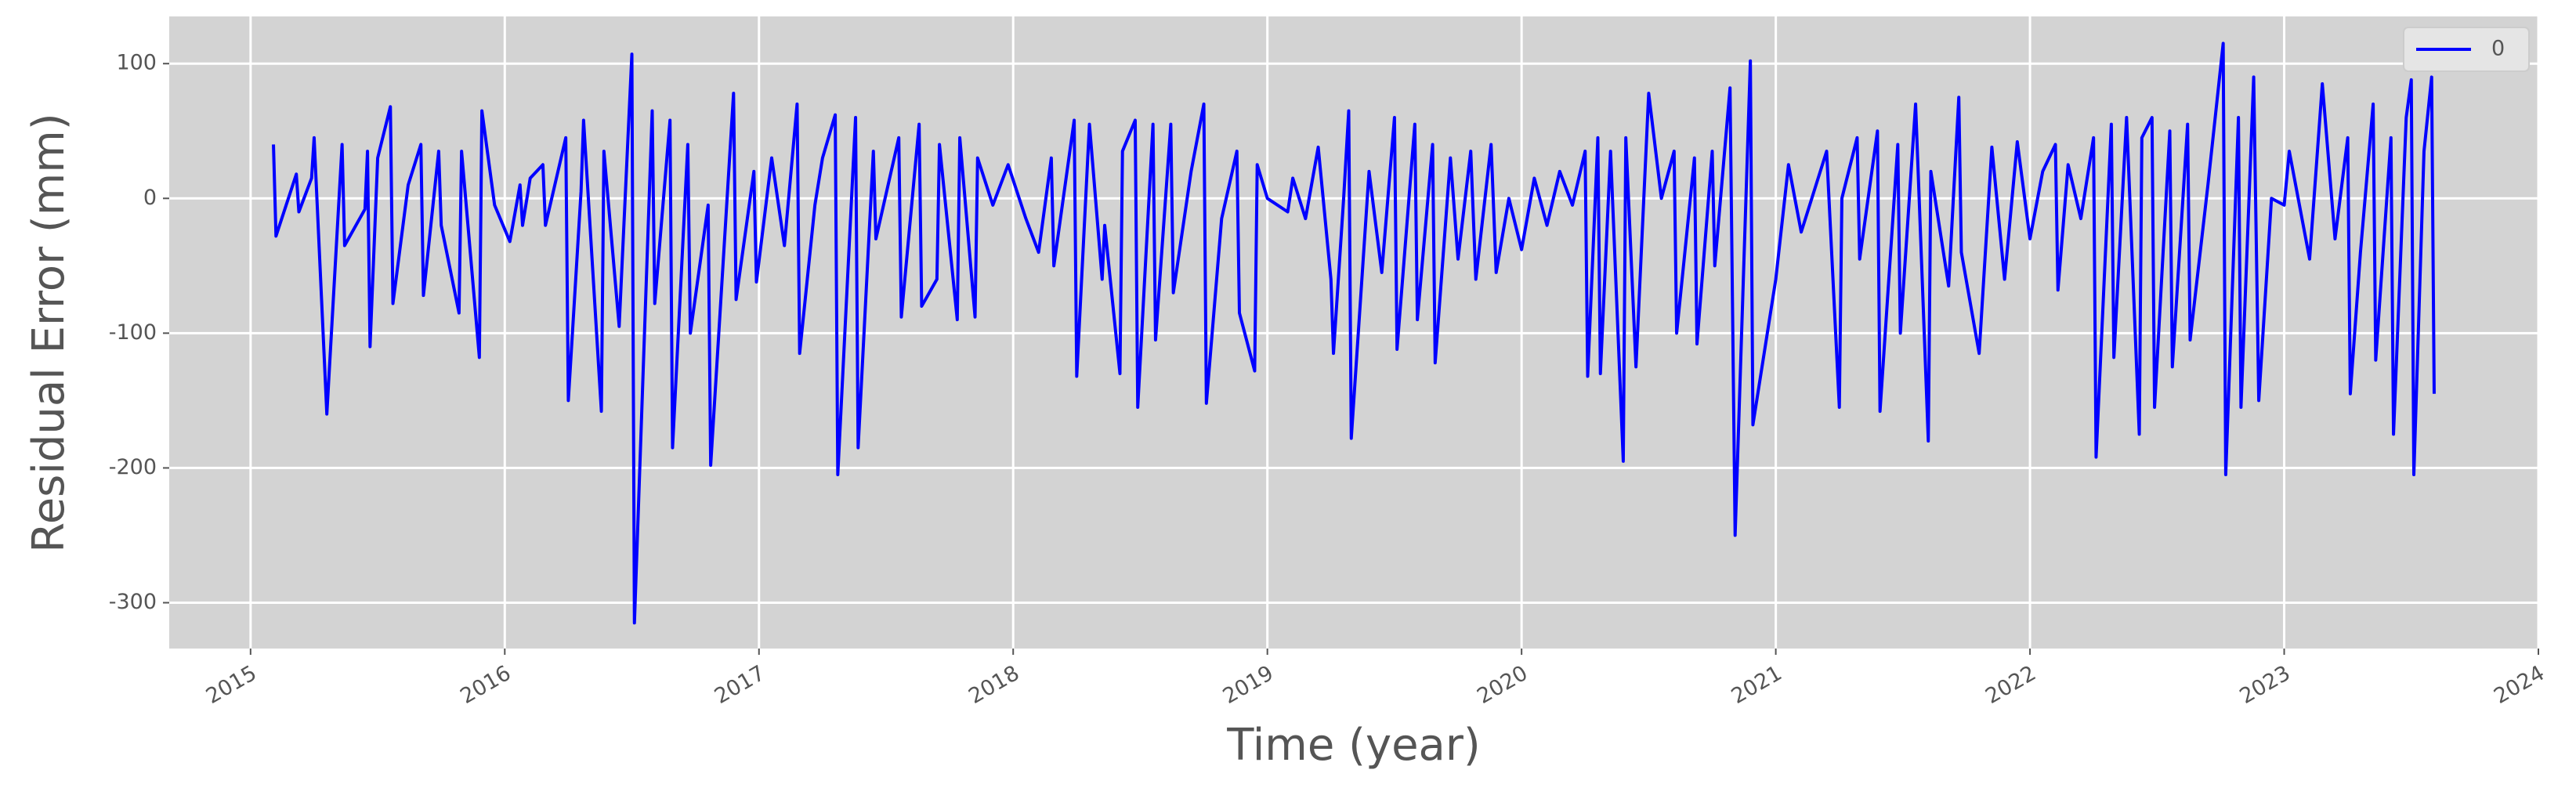 The height and width of the screenshot is (795, 2576). I want to click on legend: 0, so click(2466, 49).